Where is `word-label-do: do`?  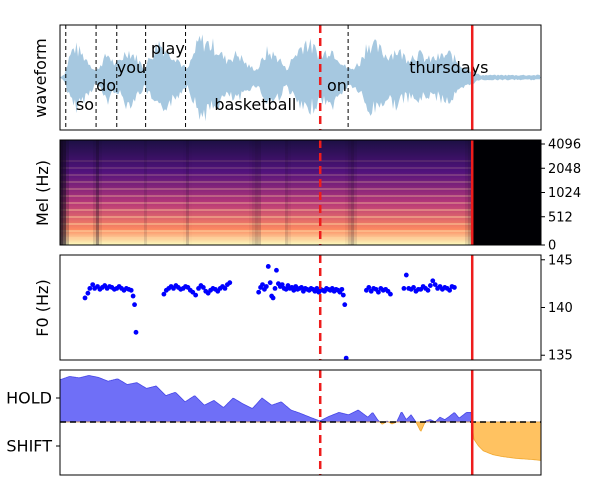 word-label-do: do is located at coordinates (106, 85).